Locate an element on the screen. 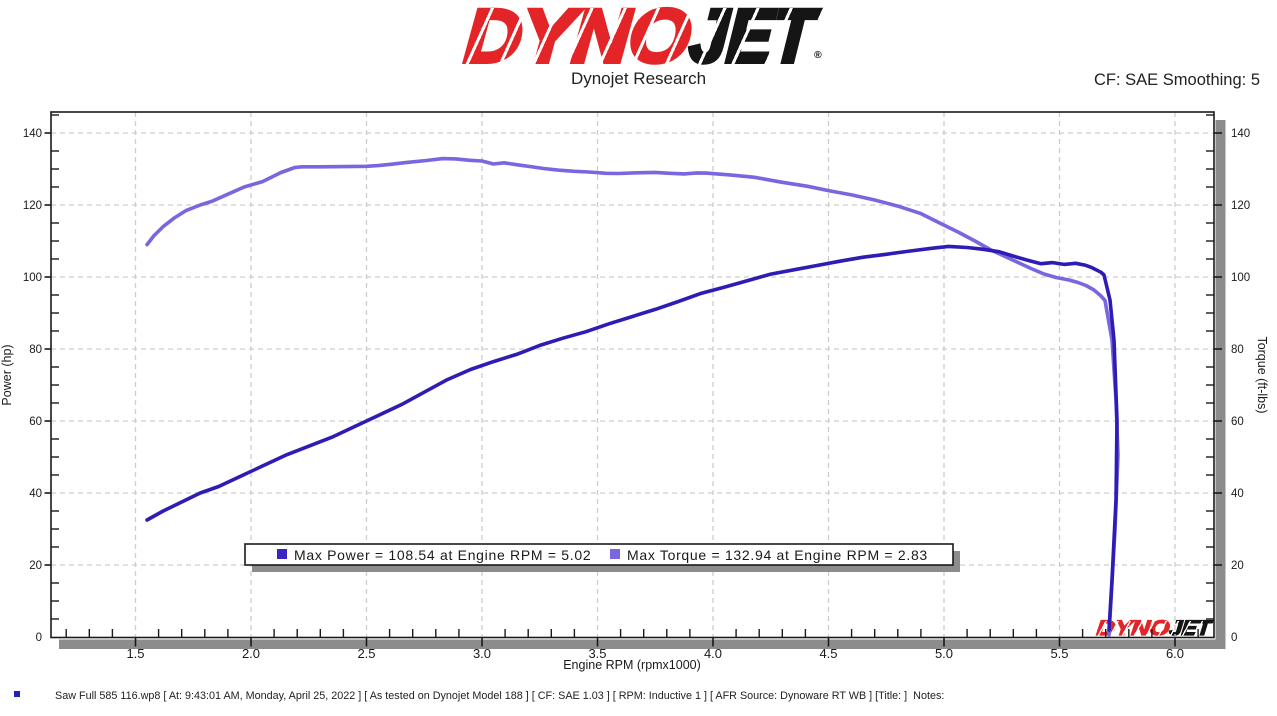 The width and height of the screenshot is (1277, 716). svg-text: Power (hp) is located at coordinates (7, 374).